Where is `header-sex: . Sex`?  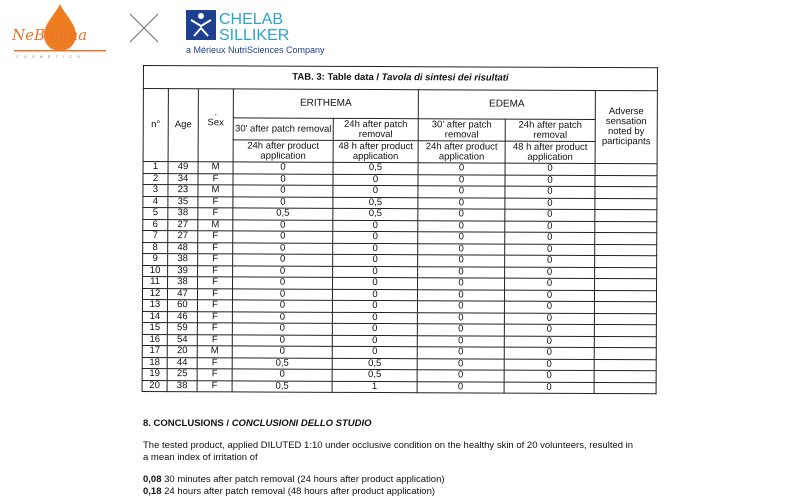
header-sex: . Sex is located at coordinates (216, 125).